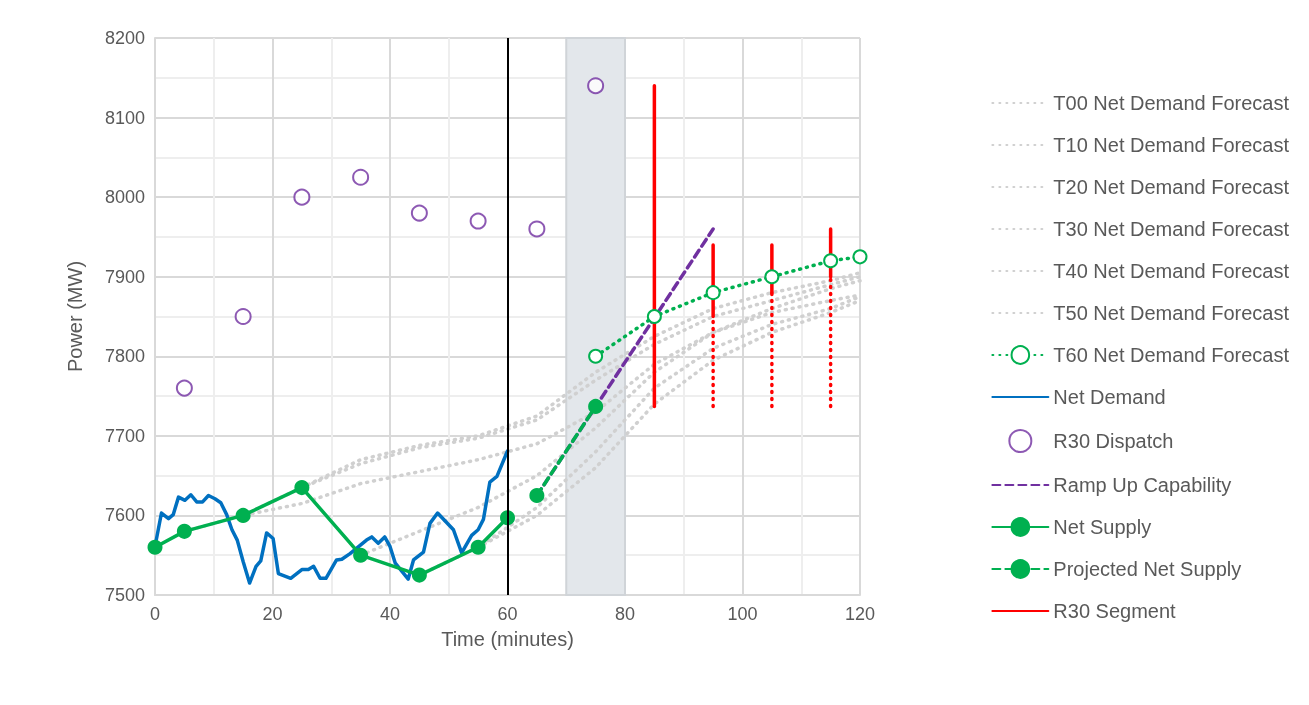 The image size is (1309, 705). I want to click on x-tick-label: 0, so click(155, 614).